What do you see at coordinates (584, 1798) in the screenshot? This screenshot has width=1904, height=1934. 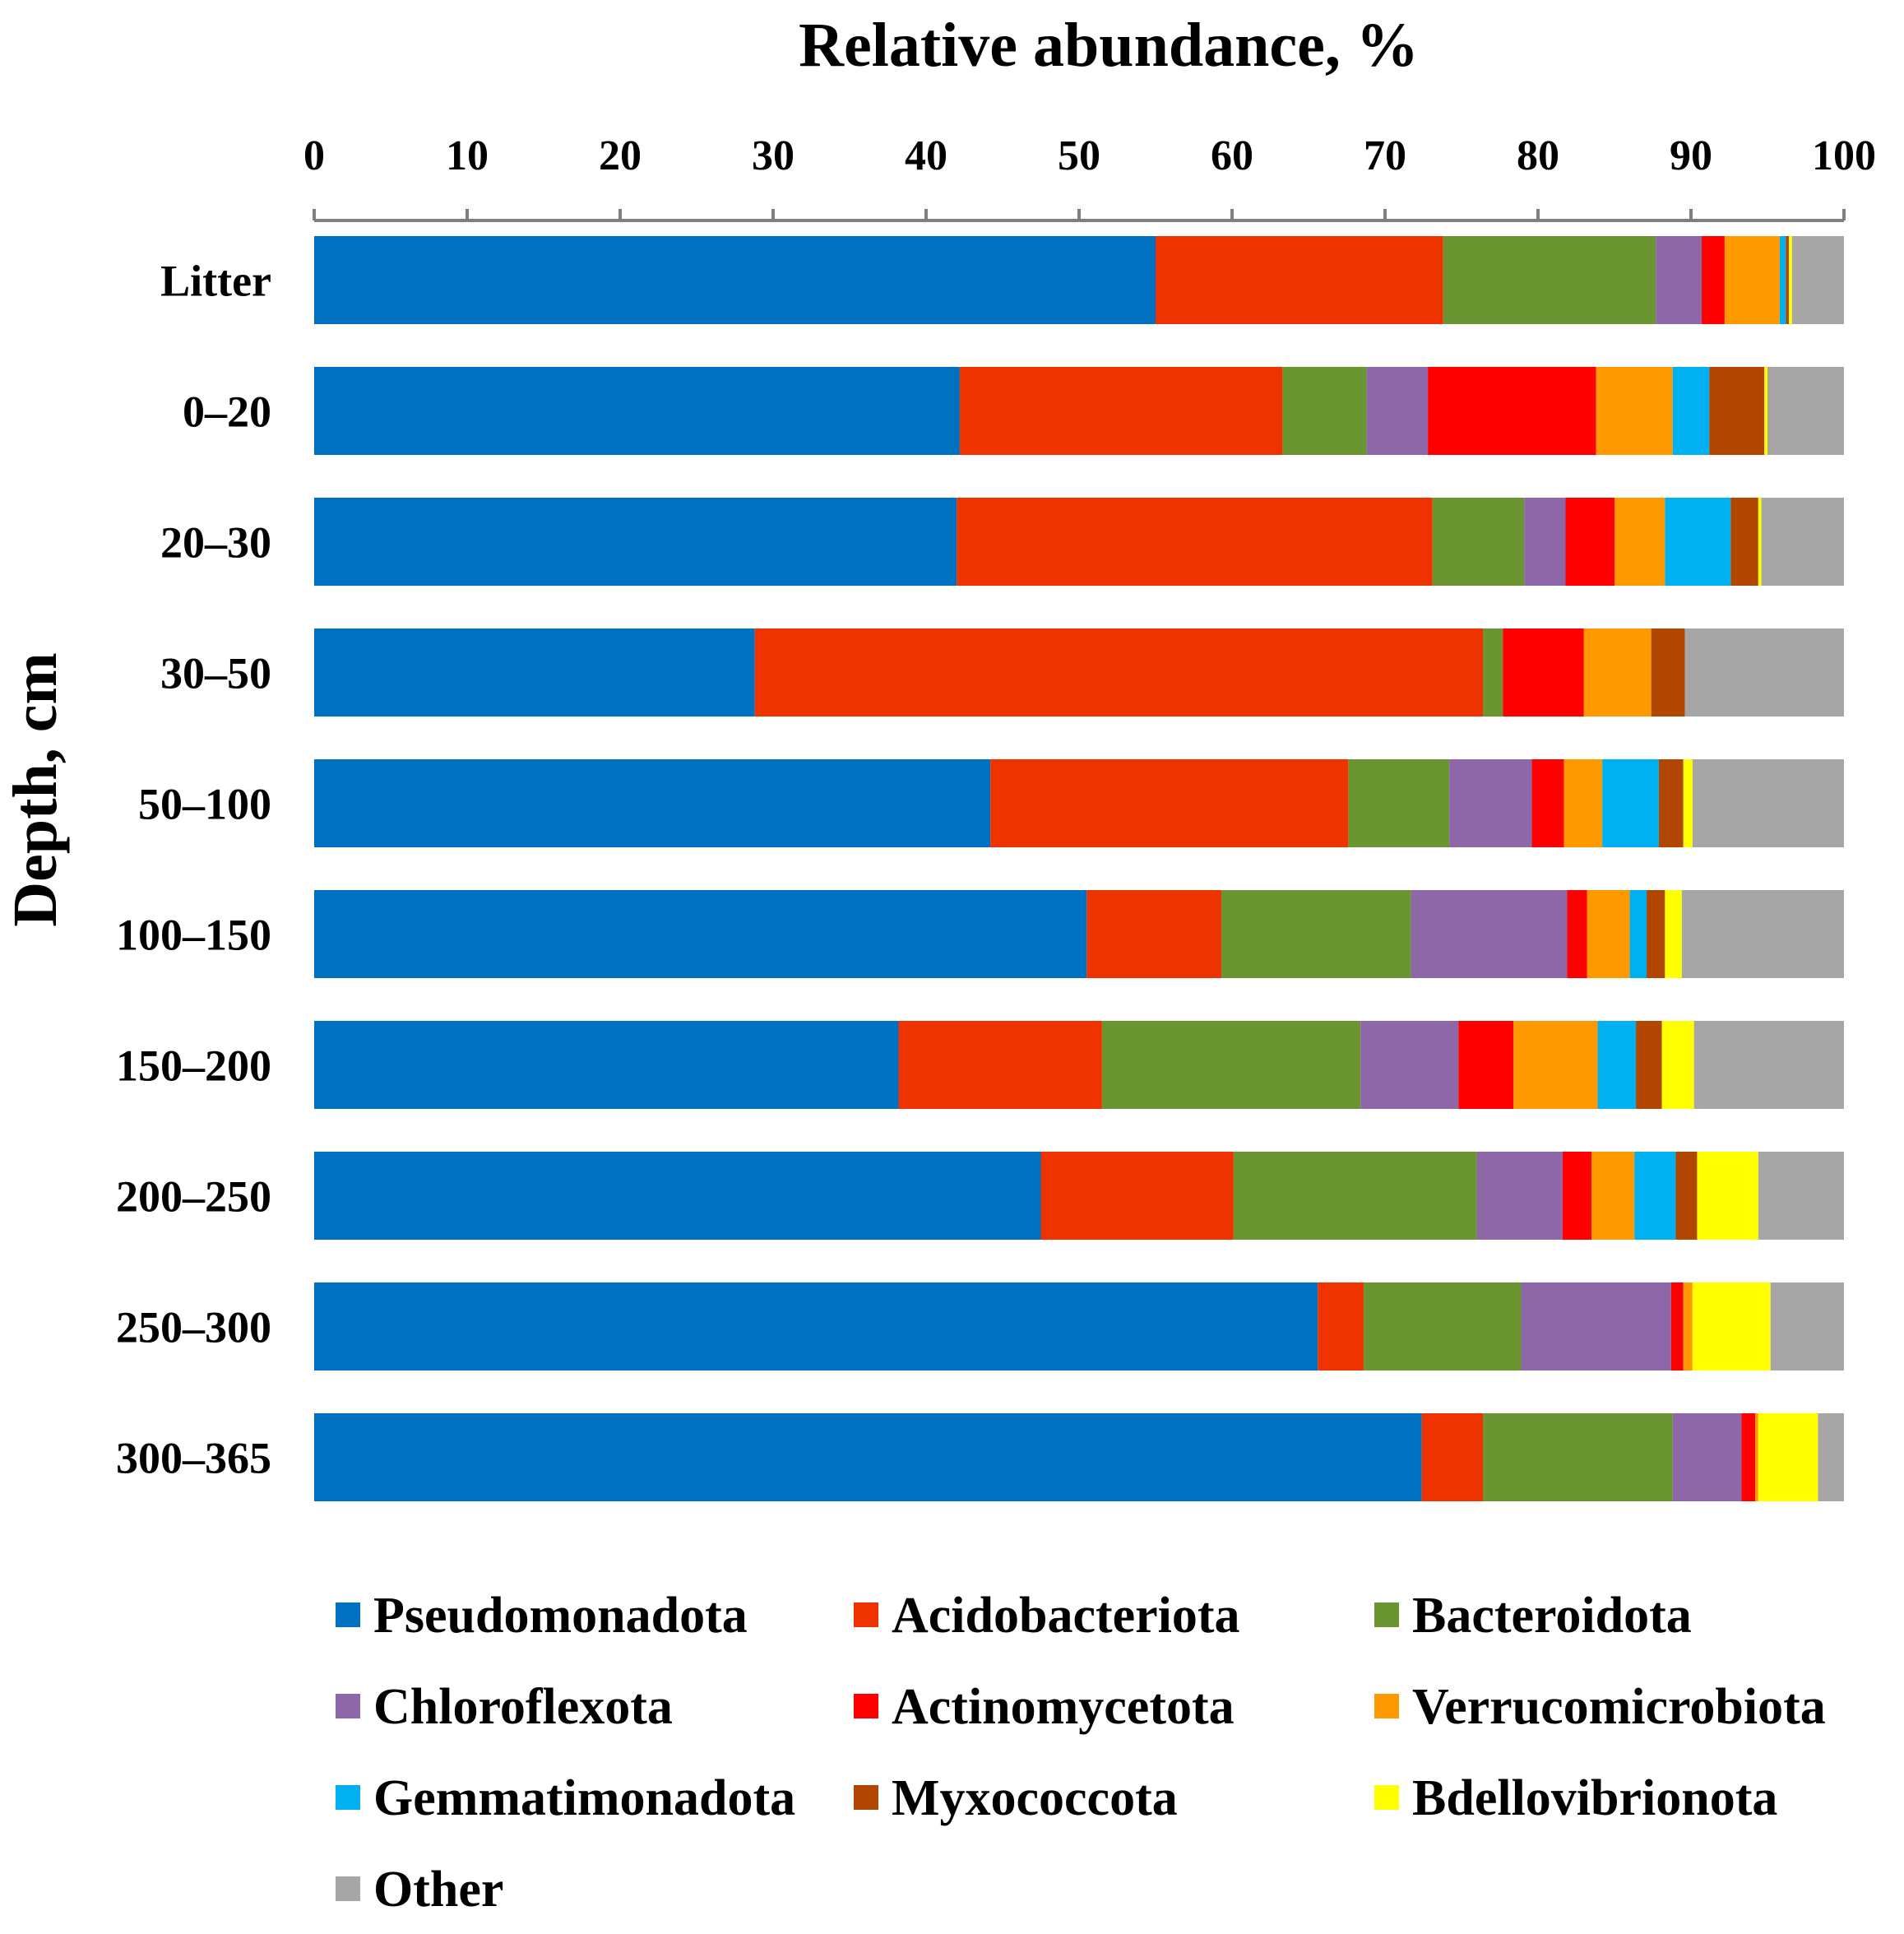 I see `legend-label: Gemmatimonadota` at bounding box center [584, 1798].